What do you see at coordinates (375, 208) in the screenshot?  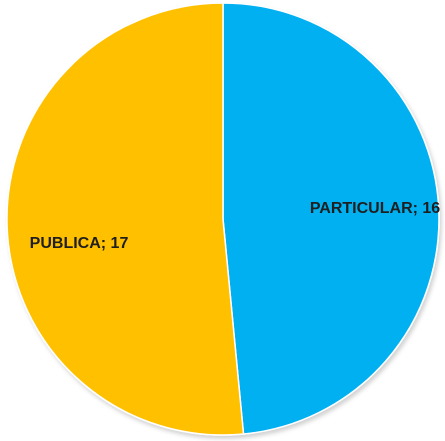 I see `data-label-particular: PARTICULAR; 16` at bounding box center [375, 208].